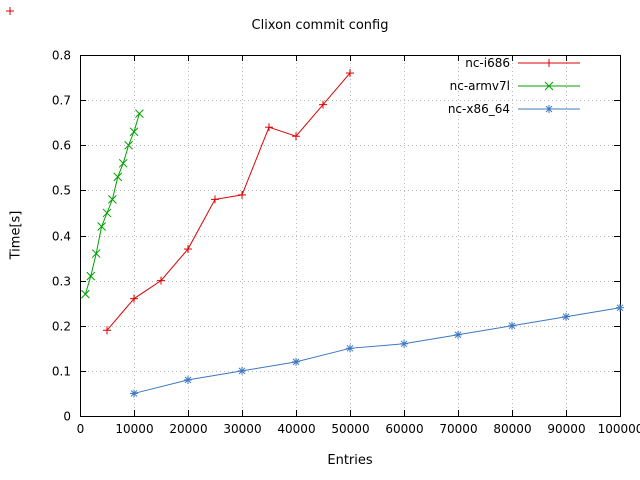 The image size is (640, 480). I want to click on chart-title: Clixon commit config, so click(320, 25).